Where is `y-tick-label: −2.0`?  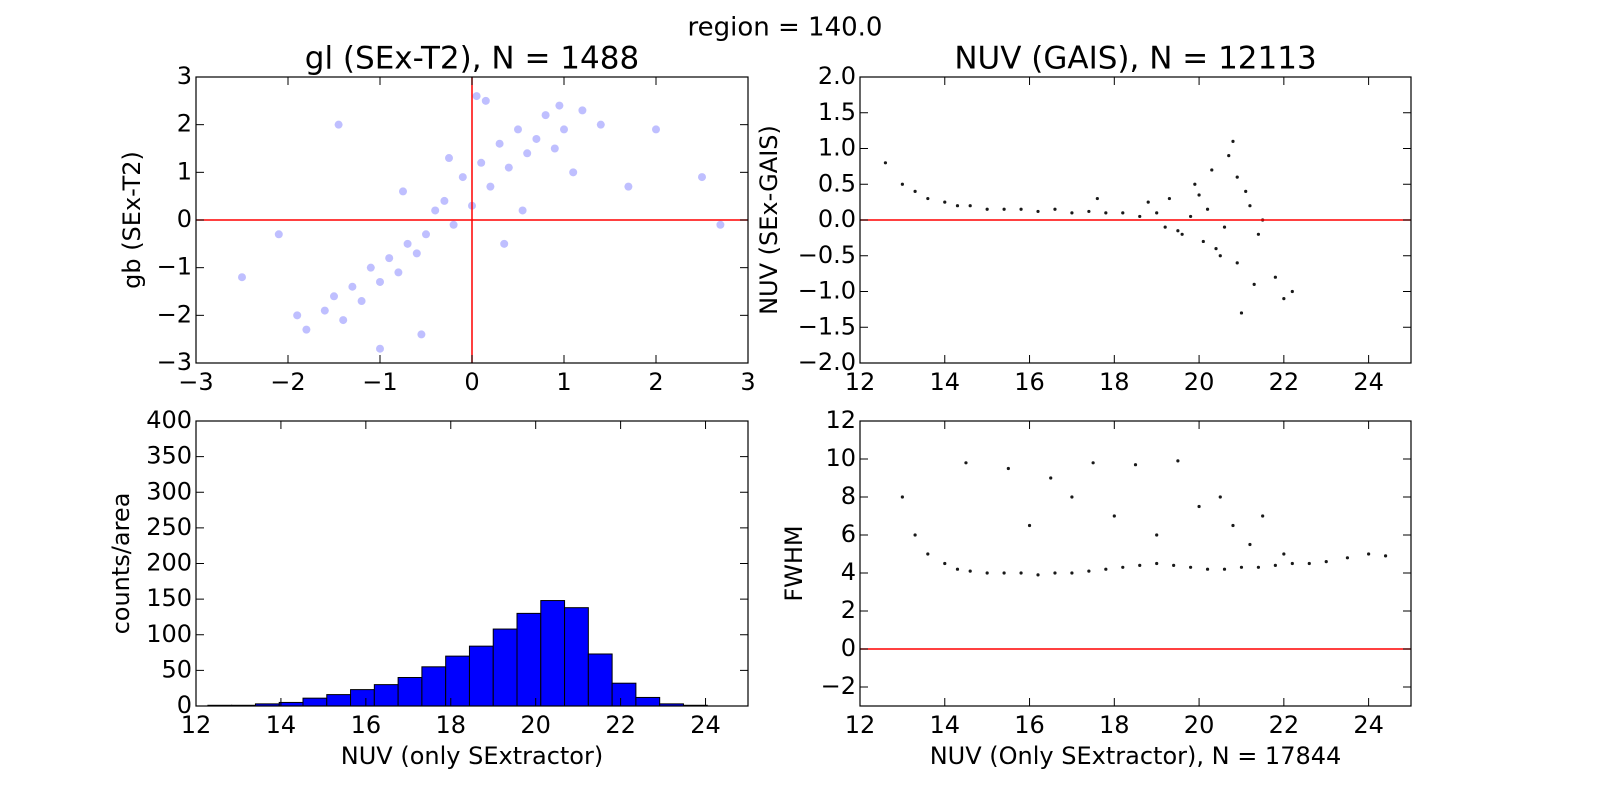
y-tick-label: −2.0 is located at coordinates (827, 362).